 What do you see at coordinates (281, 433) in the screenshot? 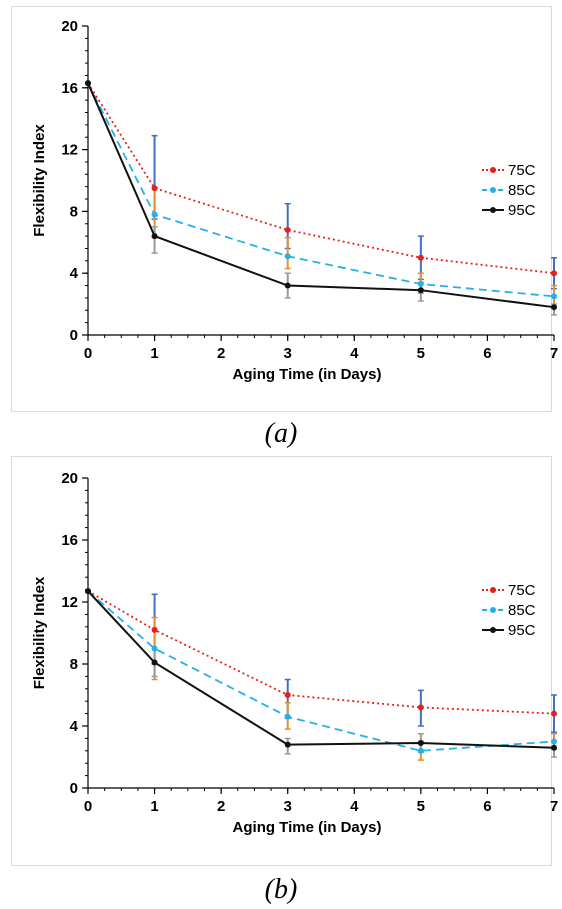
I see `chart-caption: (a)` at bounding box center [281, 433].